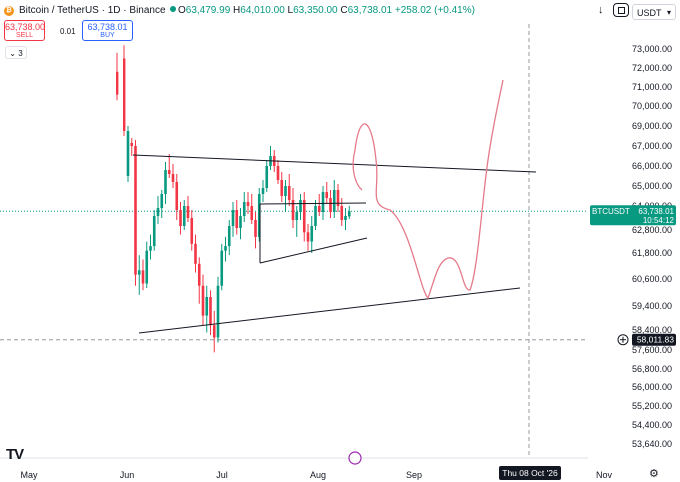 Image resolution: width=680 pixels, height=482 pixels. I want to click on indicators-toggle: ⌄ 3, so click(16, 52).